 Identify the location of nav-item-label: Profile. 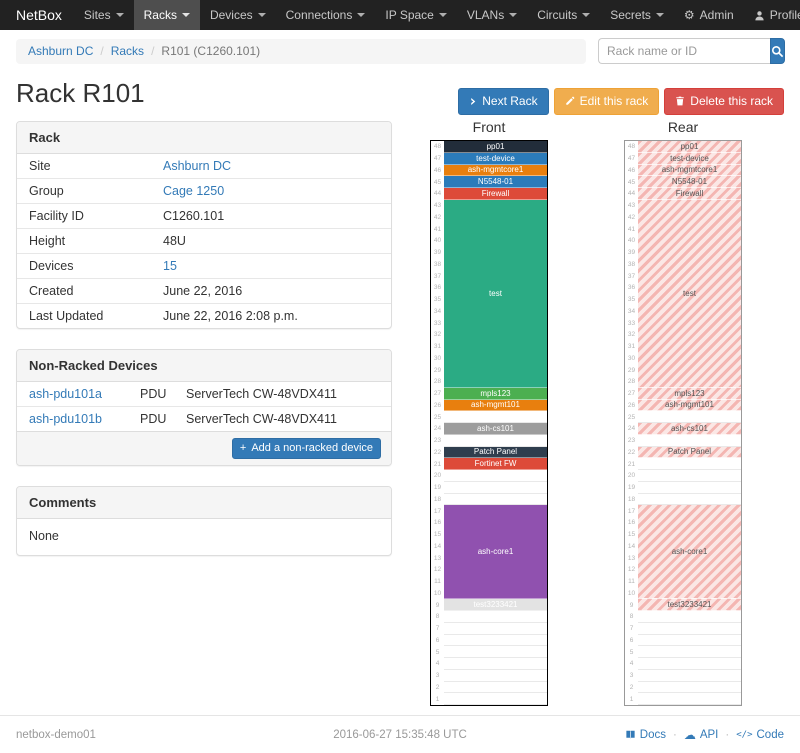
(784, 15).